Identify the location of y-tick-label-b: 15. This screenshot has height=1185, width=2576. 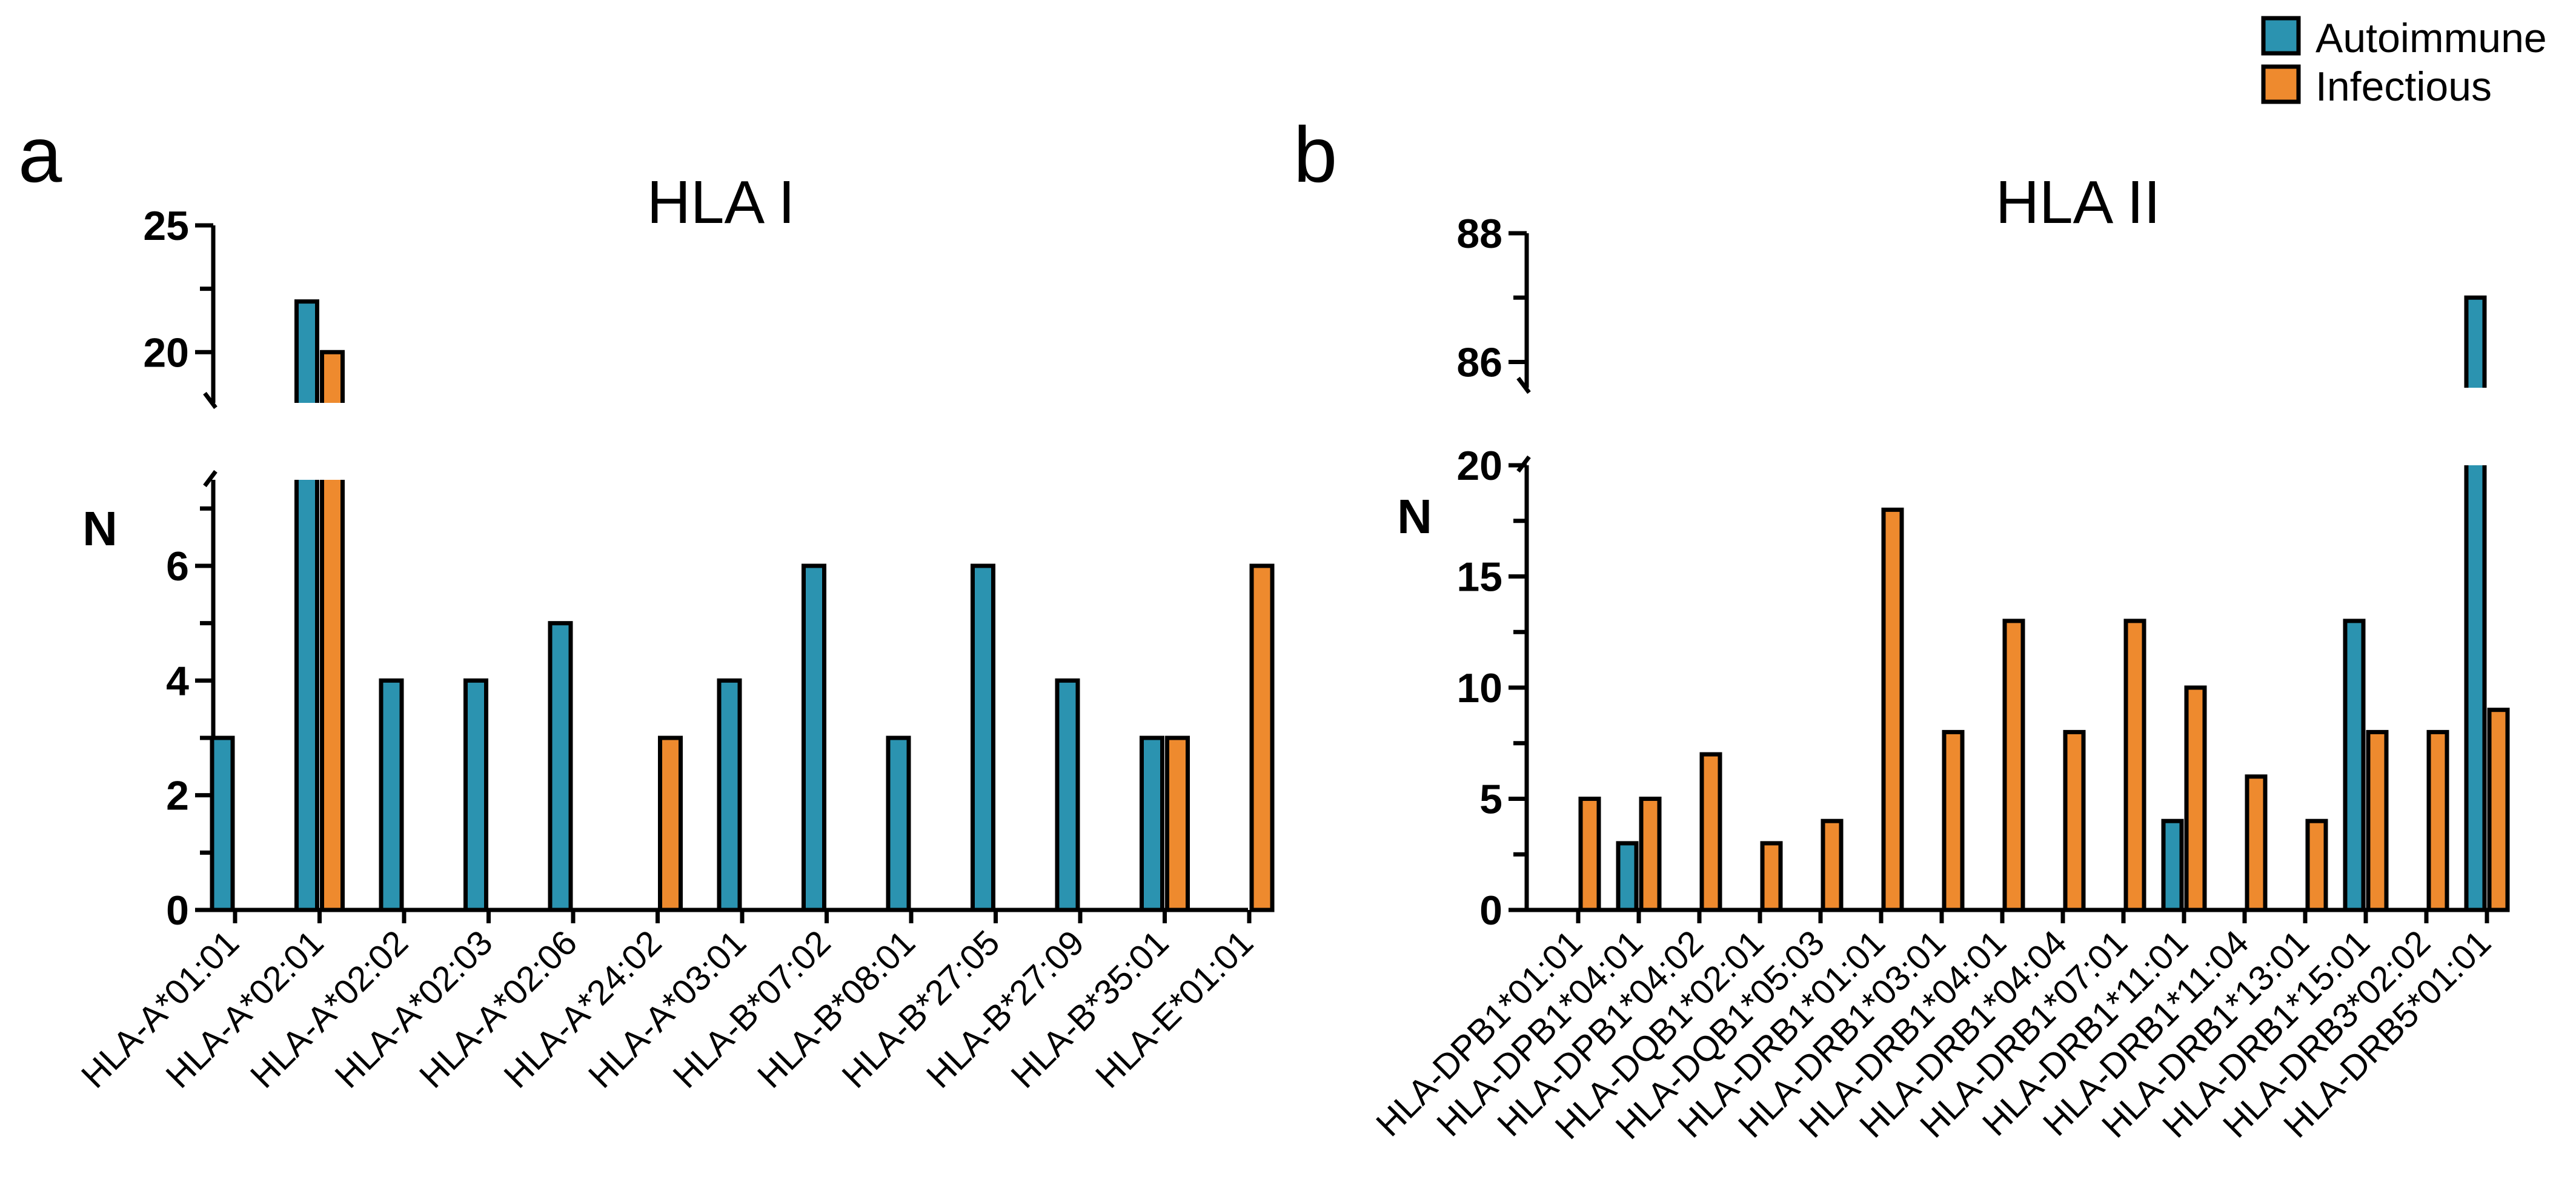
(1479, 577).